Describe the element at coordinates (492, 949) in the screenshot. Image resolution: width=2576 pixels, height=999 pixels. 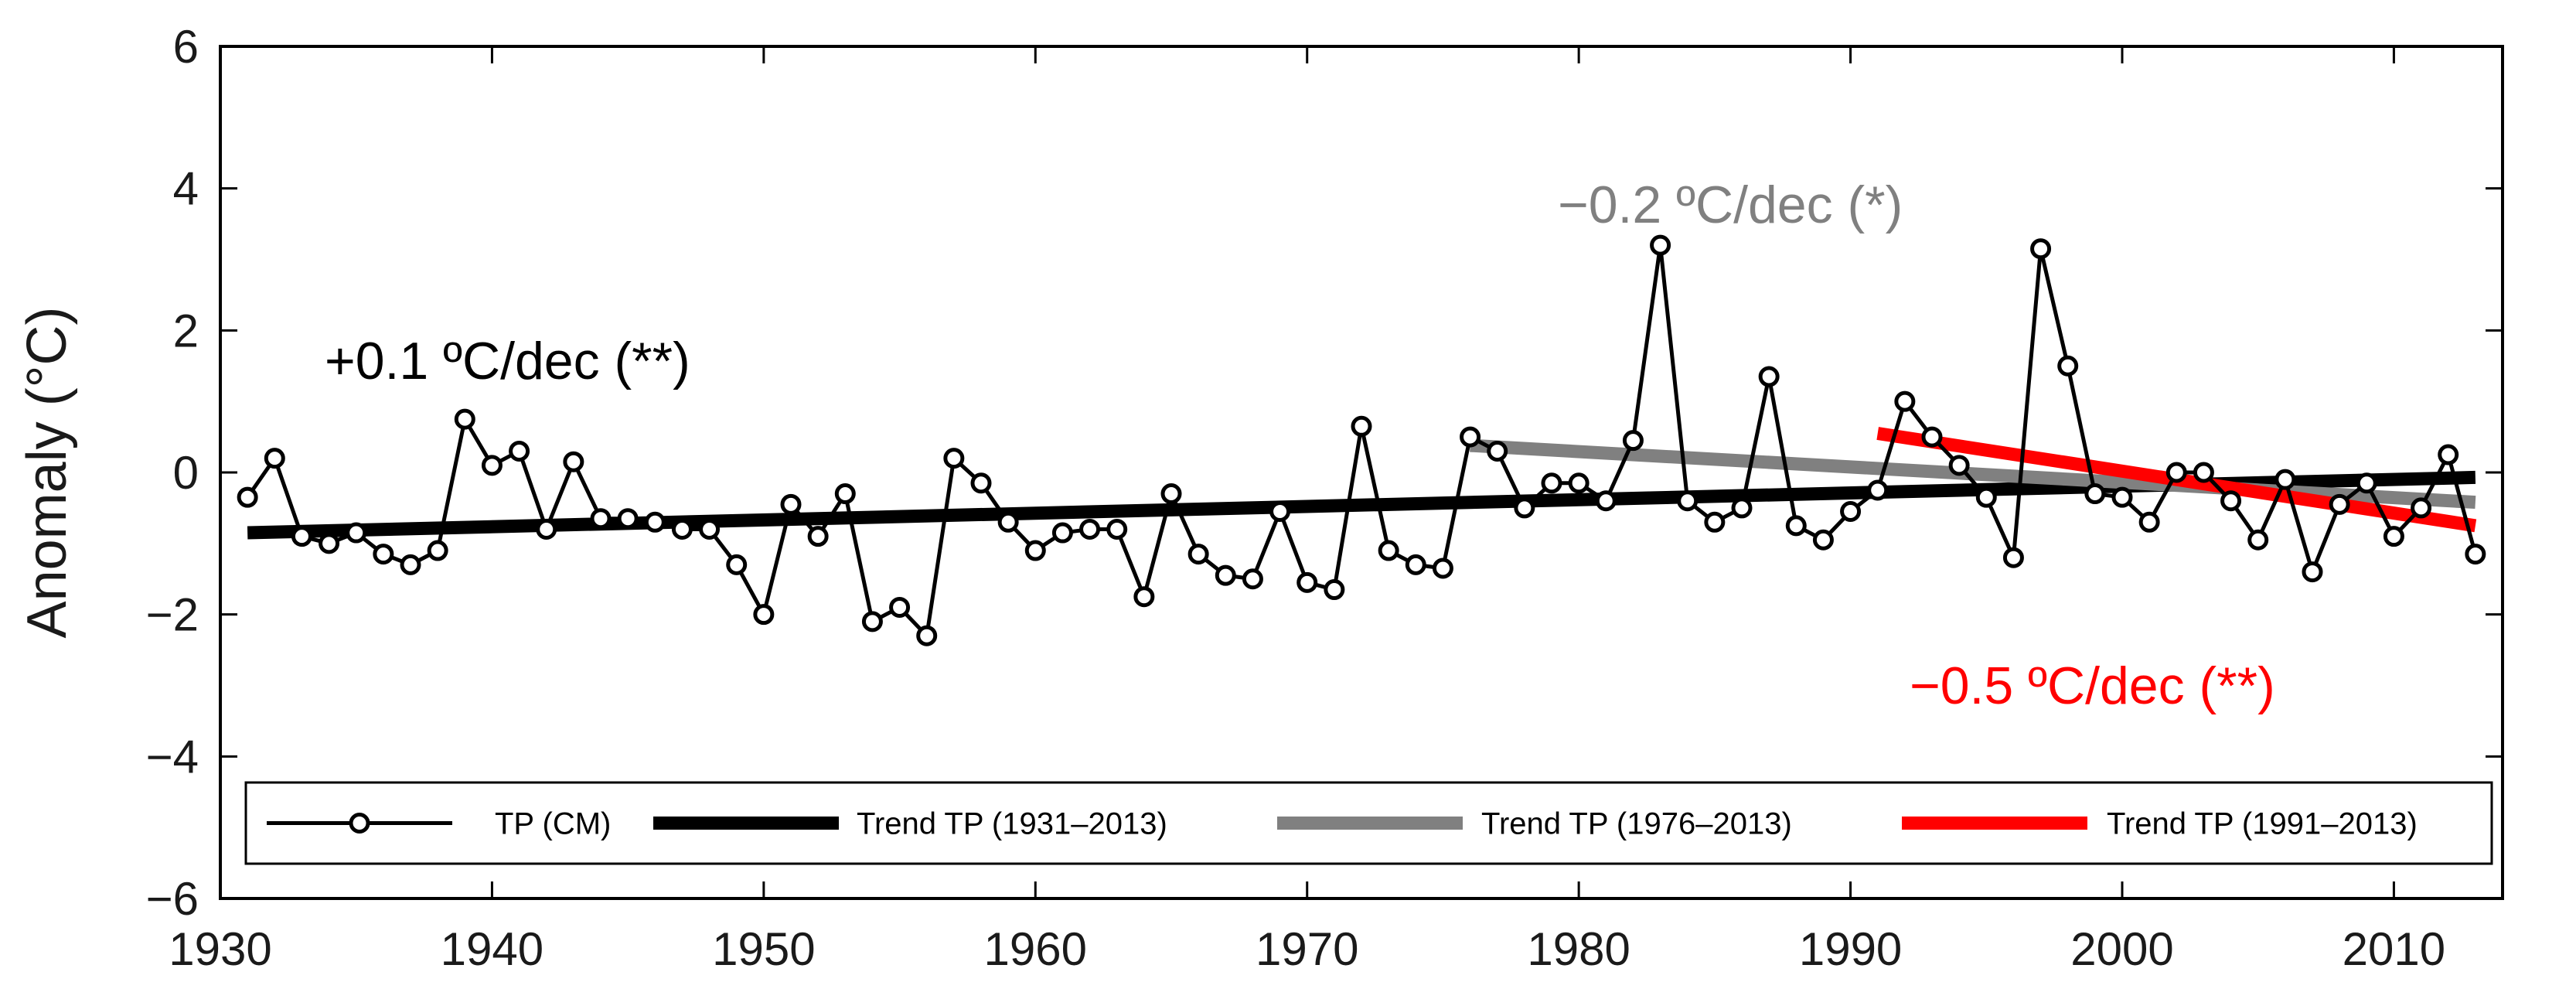
I see `x-tick-label: 1940` at that location.